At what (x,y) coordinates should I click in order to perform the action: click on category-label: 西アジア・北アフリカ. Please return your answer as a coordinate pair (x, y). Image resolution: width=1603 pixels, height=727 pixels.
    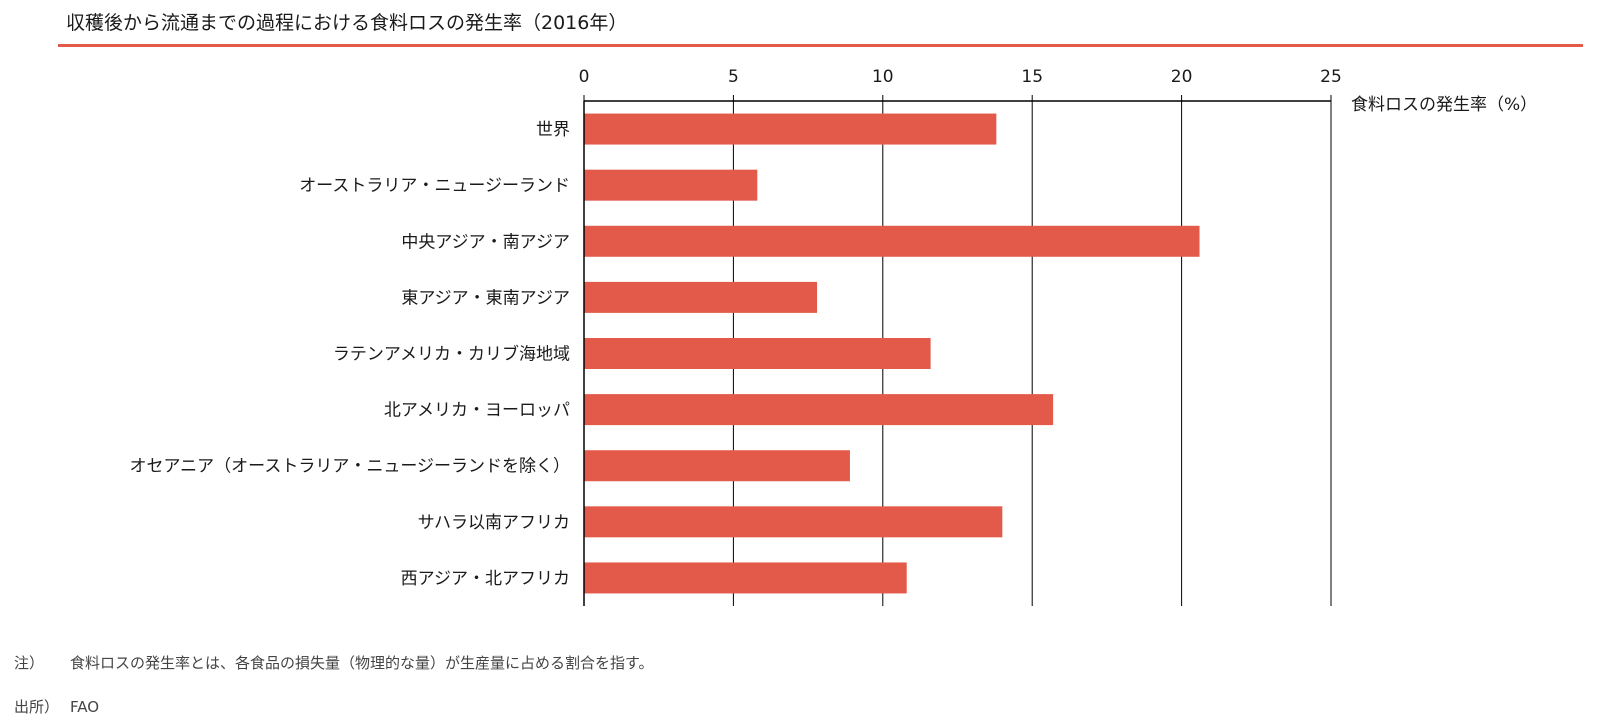
    Looking at the image, I should click on (485, 579).